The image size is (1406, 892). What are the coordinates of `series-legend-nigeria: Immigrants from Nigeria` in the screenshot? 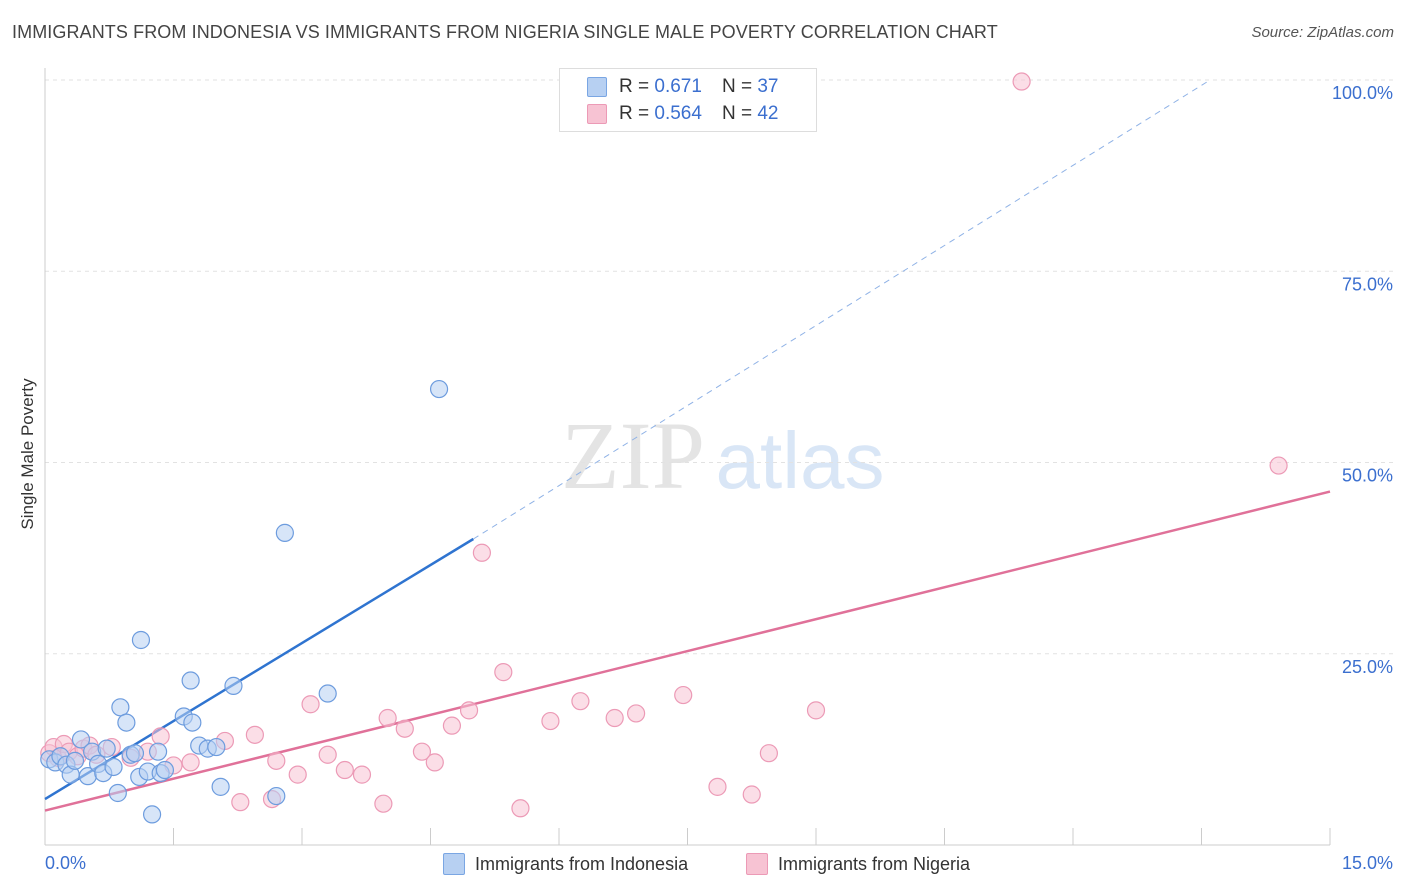 It's located at (858, 864).